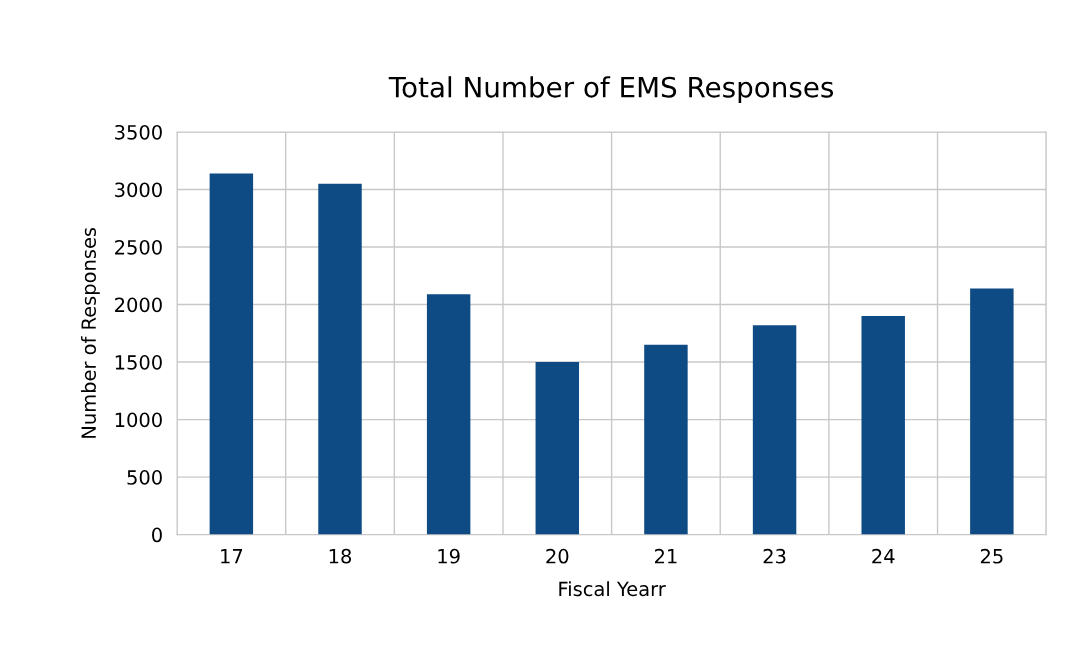 The width and height of the screenshot is (1073, 660). Describe the element at coordinates (449, 556) in the screenshot. I see `x-tick-label: 19` at that location.